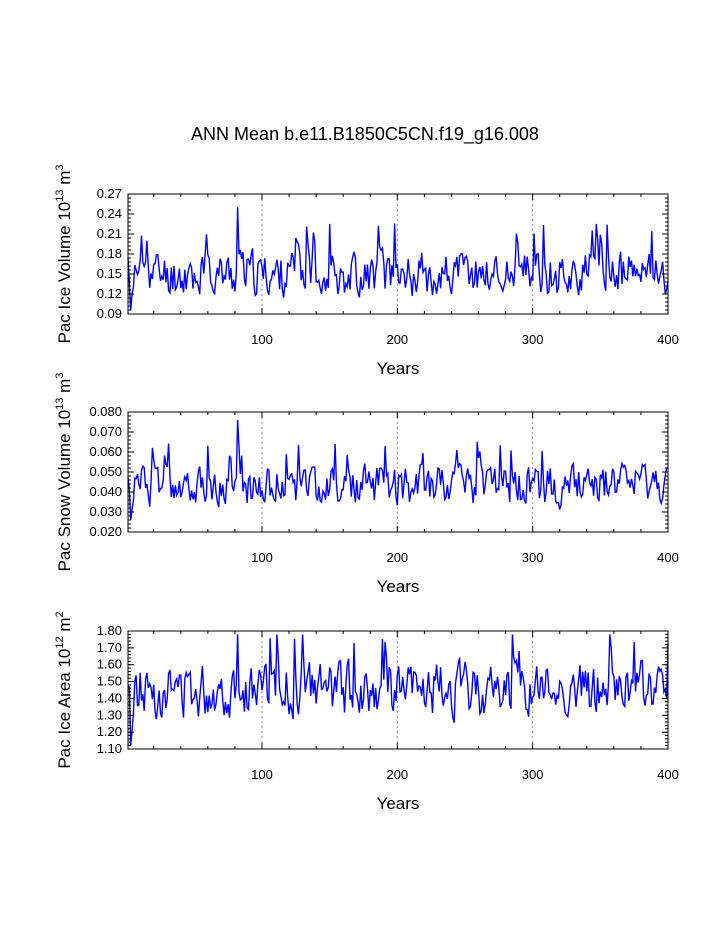 The height and width of the screenshot is (935, 723). I want to click on y-tick-label: 0.020, so click(105, 531).